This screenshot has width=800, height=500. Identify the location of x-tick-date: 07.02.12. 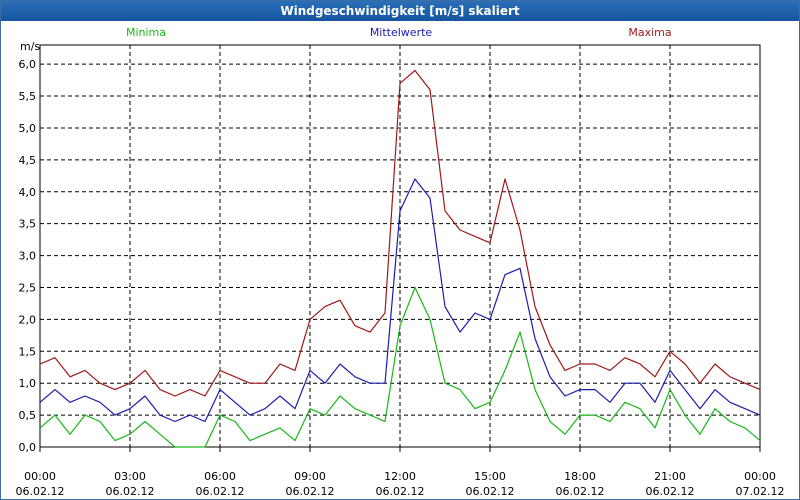
(760, 491).